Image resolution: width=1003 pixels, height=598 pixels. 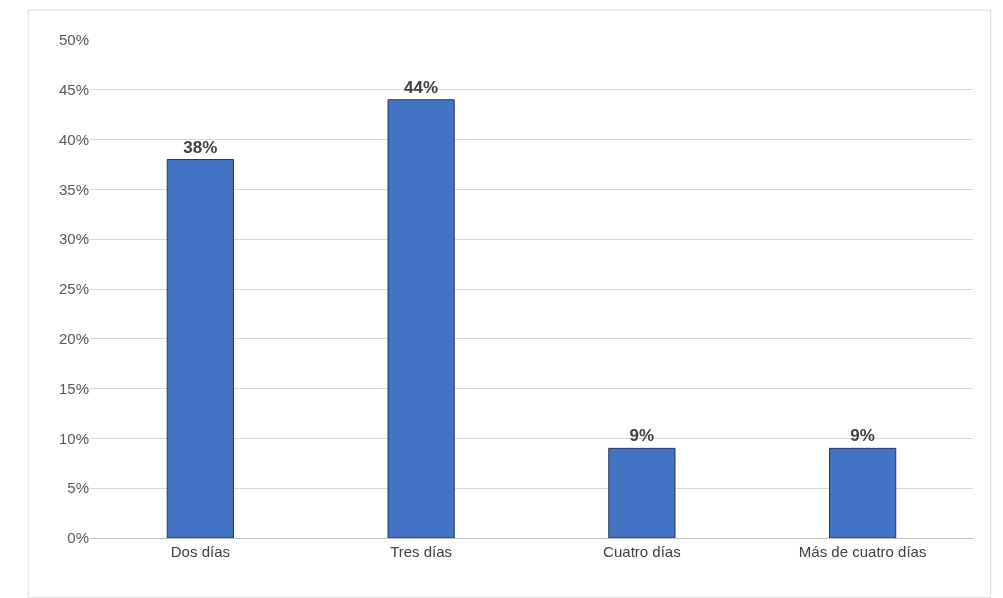 What do you see at coordinates (78, 538) in the screenshot?
I see `y-tick-label: 0%` at bounding box center [78, 538].